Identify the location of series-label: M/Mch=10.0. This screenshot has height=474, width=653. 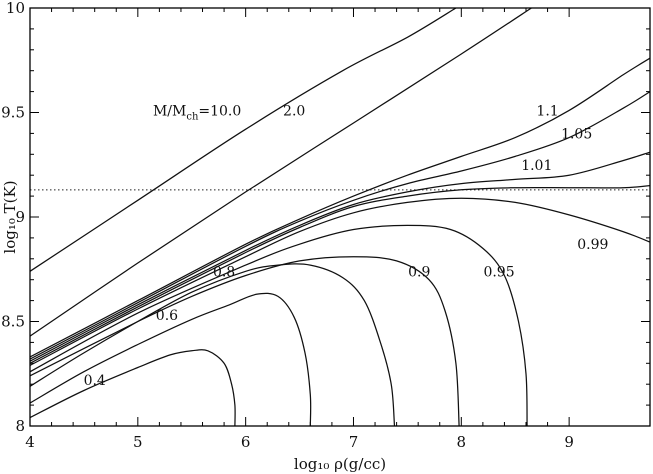
(197, 112).